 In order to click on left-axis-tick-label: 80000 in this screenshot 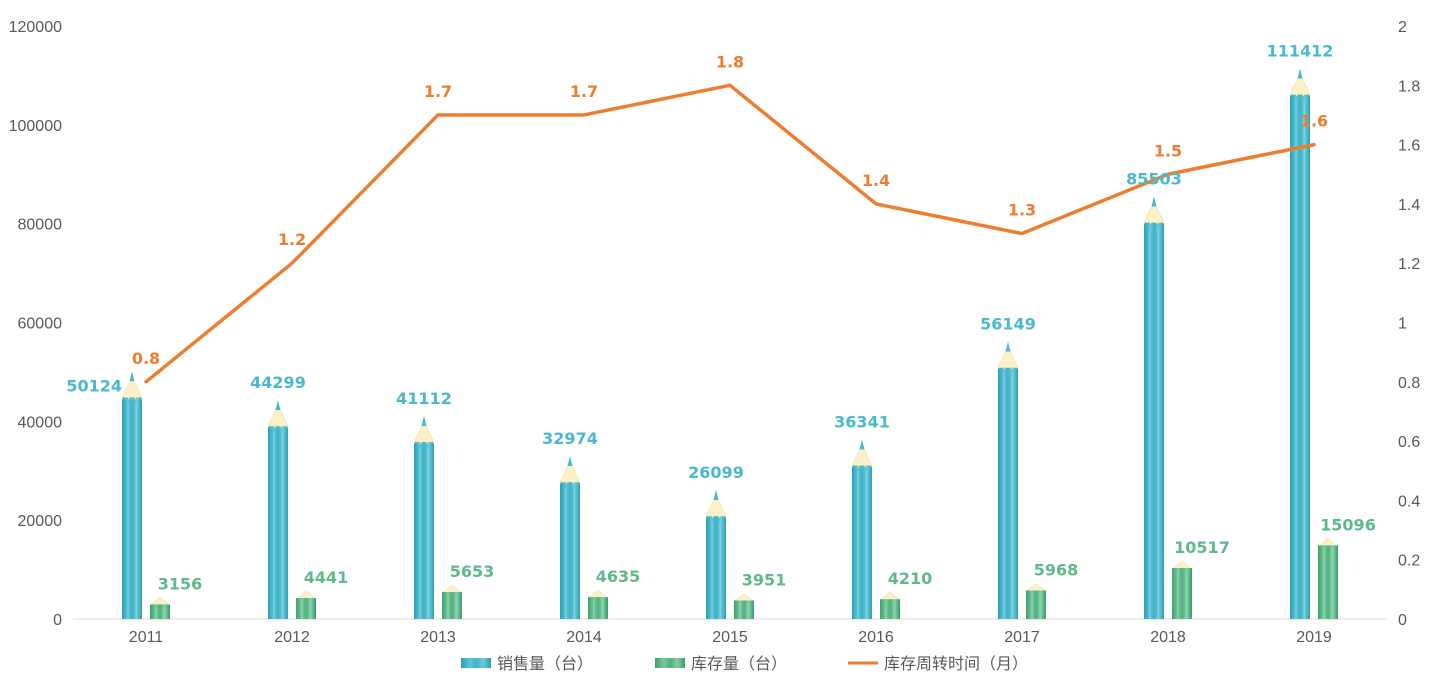, I will do `click(40, 225)`.